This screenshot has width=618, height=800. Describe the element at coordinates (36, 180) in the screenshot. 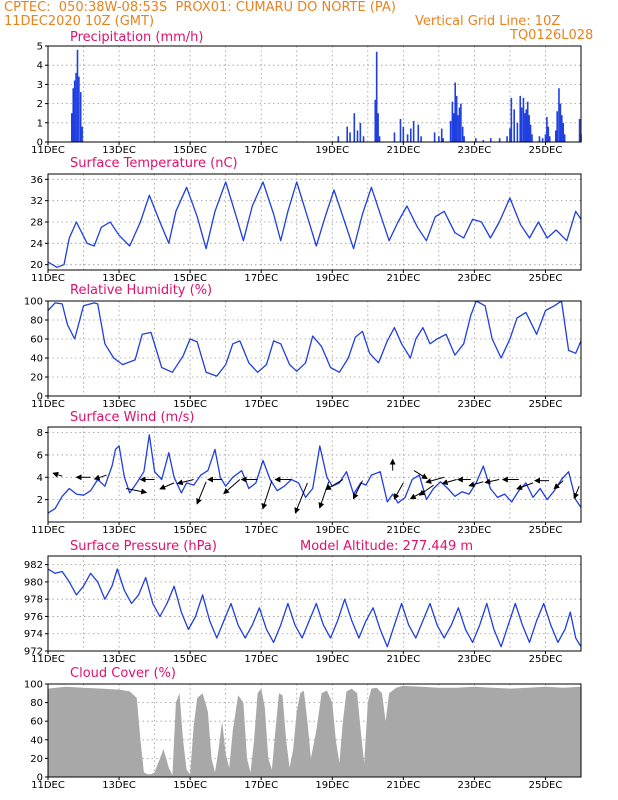

I see `temp-ytick-label: 36` at that location.